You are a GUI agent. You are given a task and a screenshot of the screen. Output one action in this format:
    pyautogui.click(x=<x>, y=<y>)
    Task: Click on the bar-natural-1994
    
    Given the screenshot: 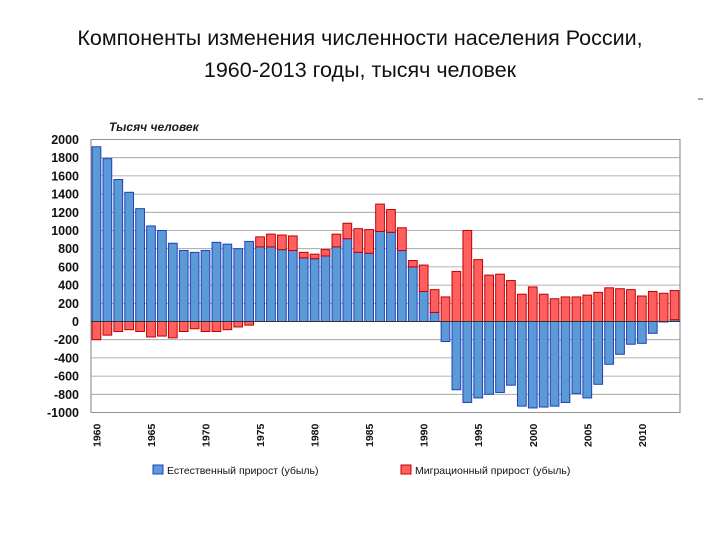 What is the action you would take?
    pyautogui.click(x=467, y=362)
    